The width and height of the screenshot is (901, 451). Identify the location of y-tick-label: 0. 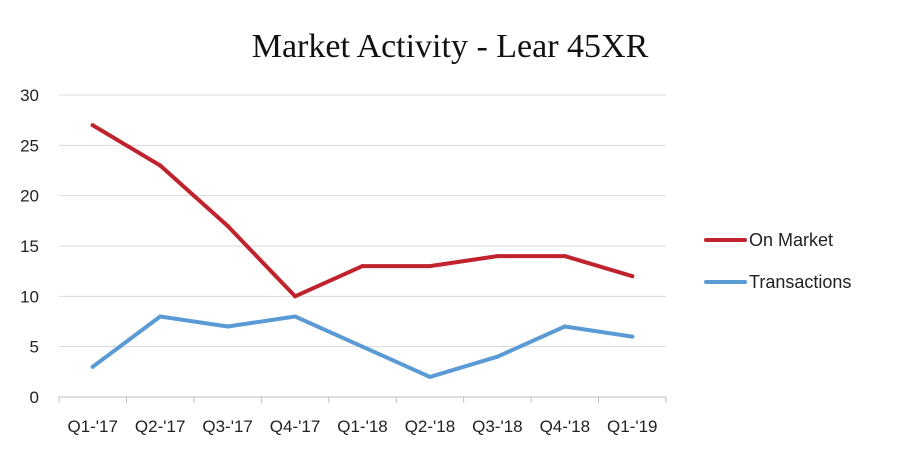
(34, 397).